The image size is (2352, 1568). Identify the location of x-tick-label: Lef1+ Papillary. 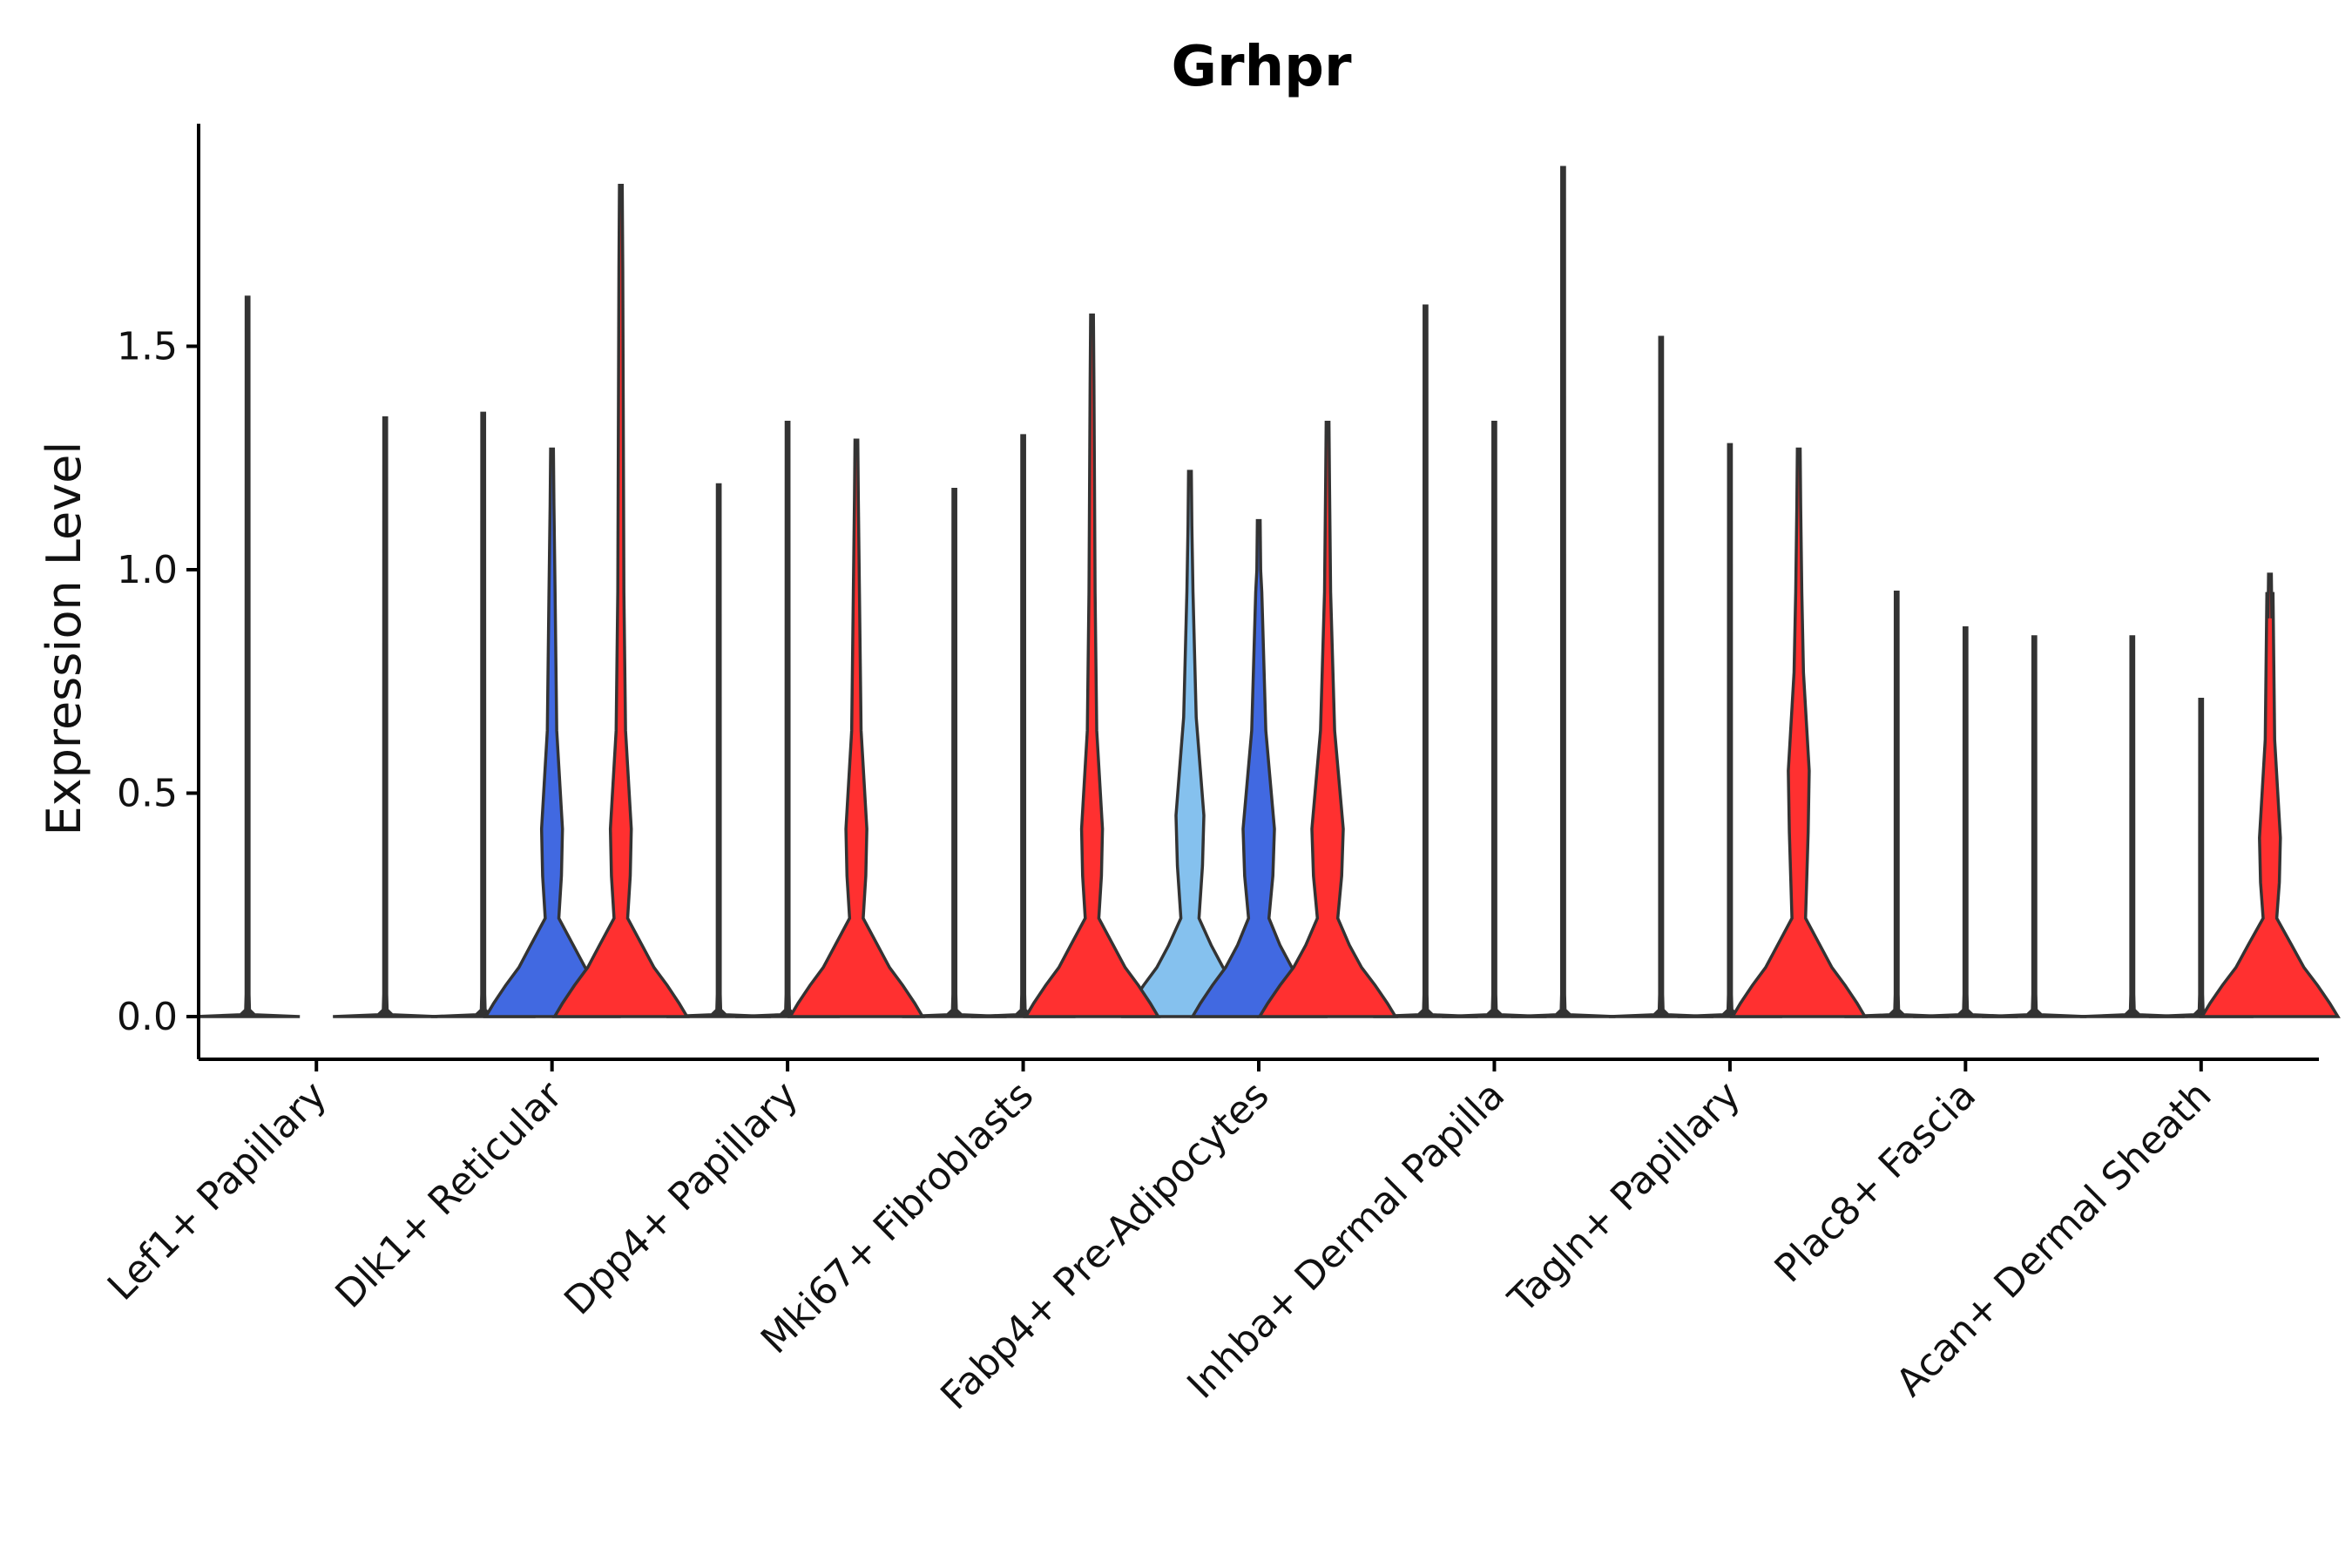
(217, 1191).